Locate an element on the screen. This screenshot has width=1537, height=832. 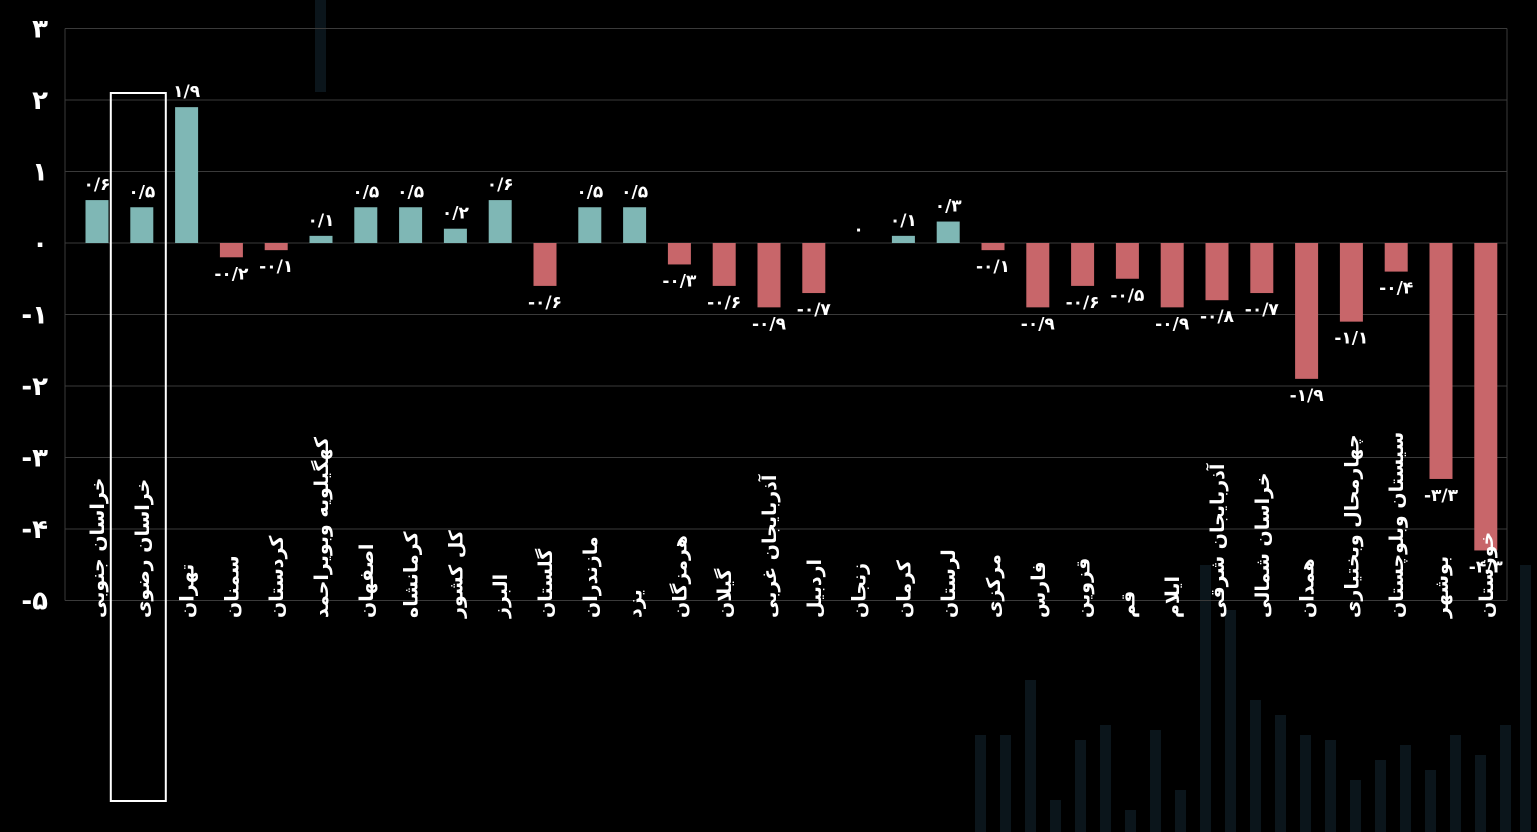
category-label: خراسان شمالی is located at coordinates (1263, 545).